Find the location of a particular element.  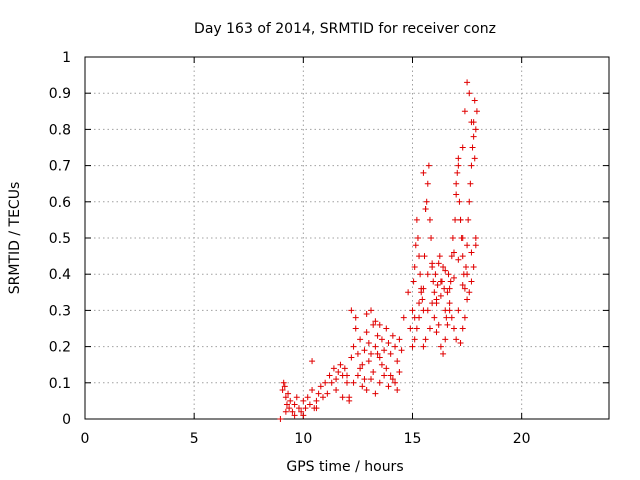

x-tick-label: 10 is located at coordinates (303, 439).